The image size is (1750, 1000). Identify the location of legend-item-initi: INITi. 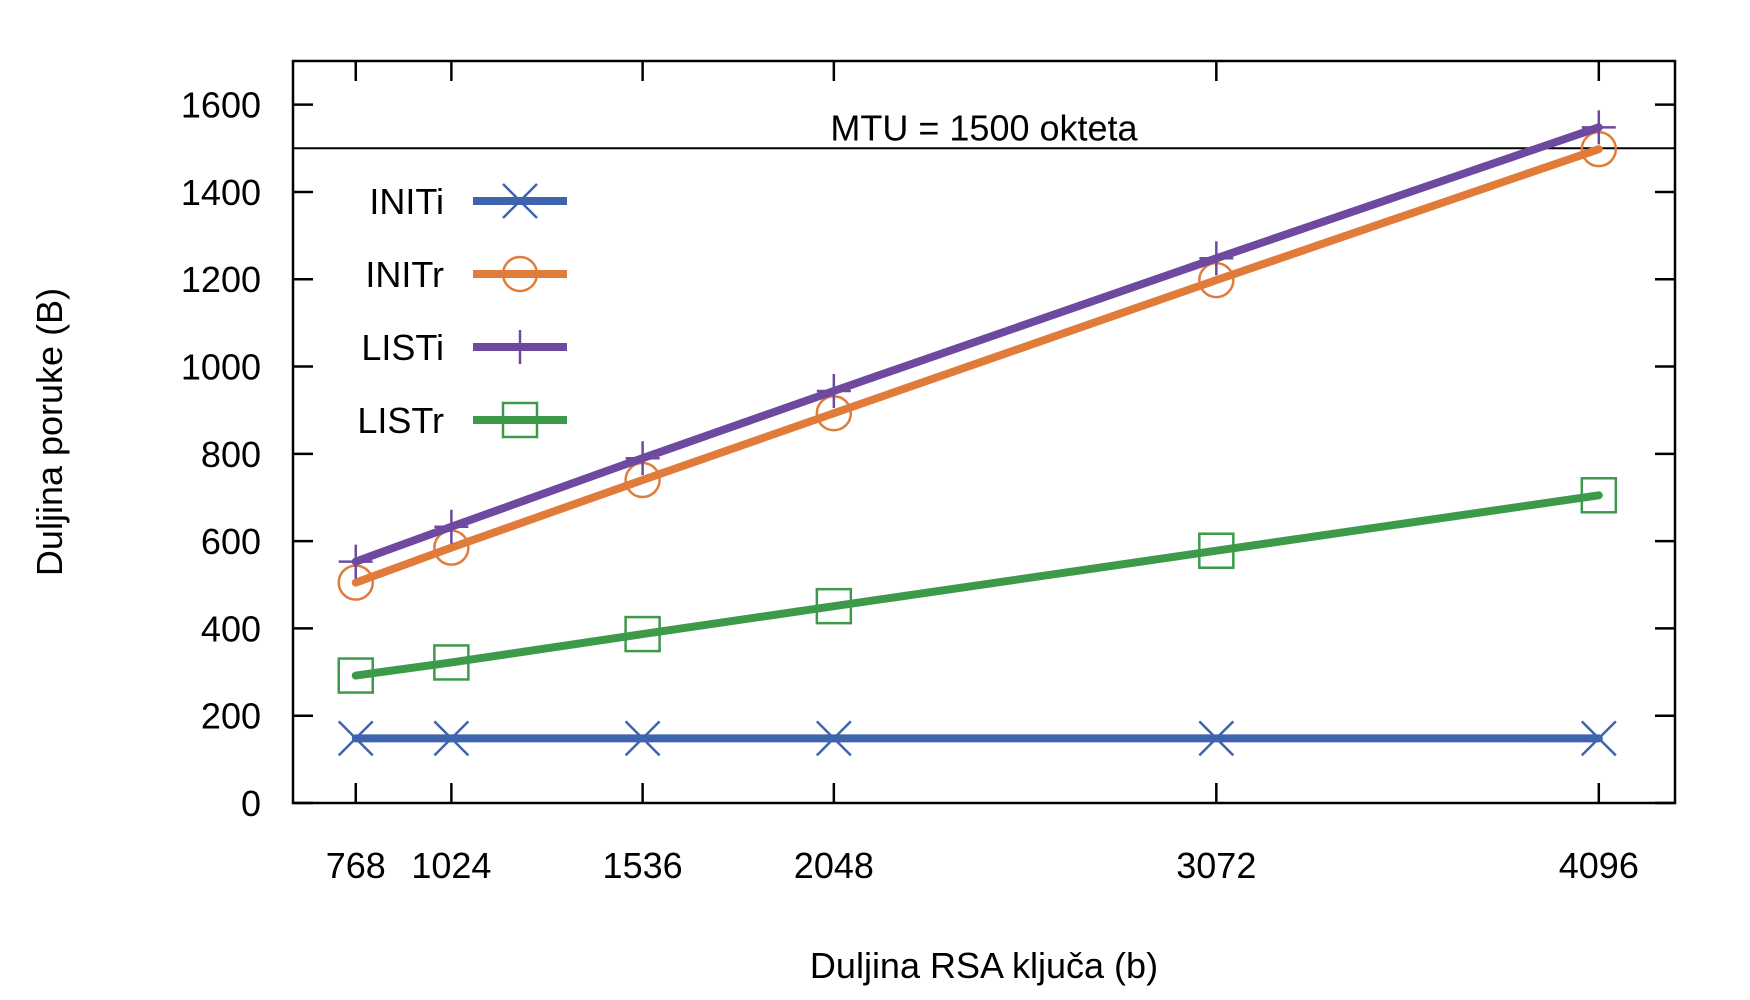
(468, 201).